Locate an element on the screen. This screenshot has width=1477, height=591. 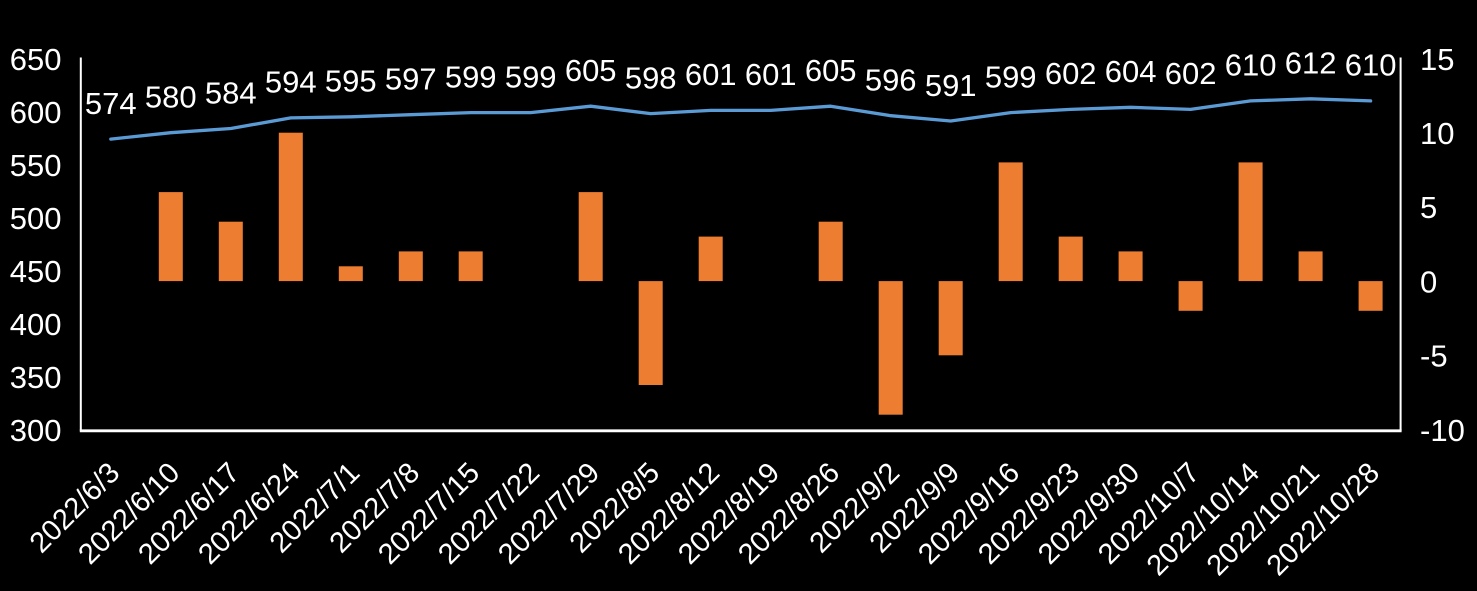
svg-text: 584 is located at coordinates (231, 92).